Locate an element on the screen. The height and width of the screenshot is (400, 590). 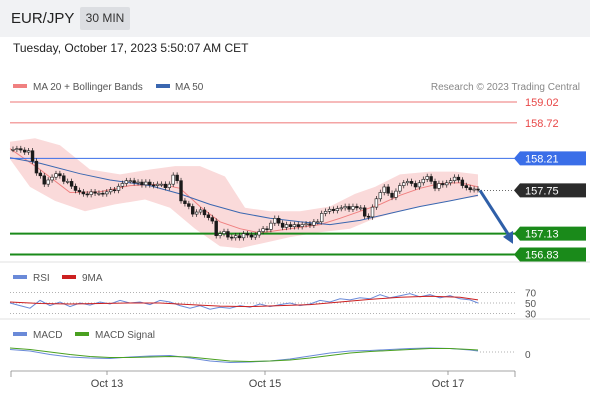
last-price-tag is located at coordinates (550, 190).